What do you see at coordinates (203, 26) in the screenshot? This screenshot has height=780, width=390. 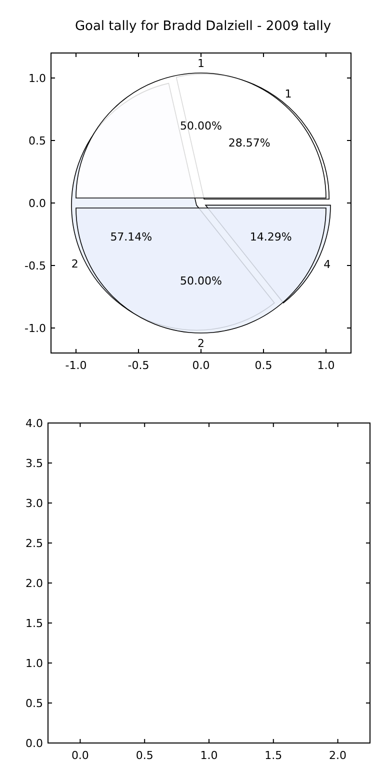 I see `chart-title: Goal tally for Bradd Dalziell - 2009 tally` at bounding box center [203, 26].